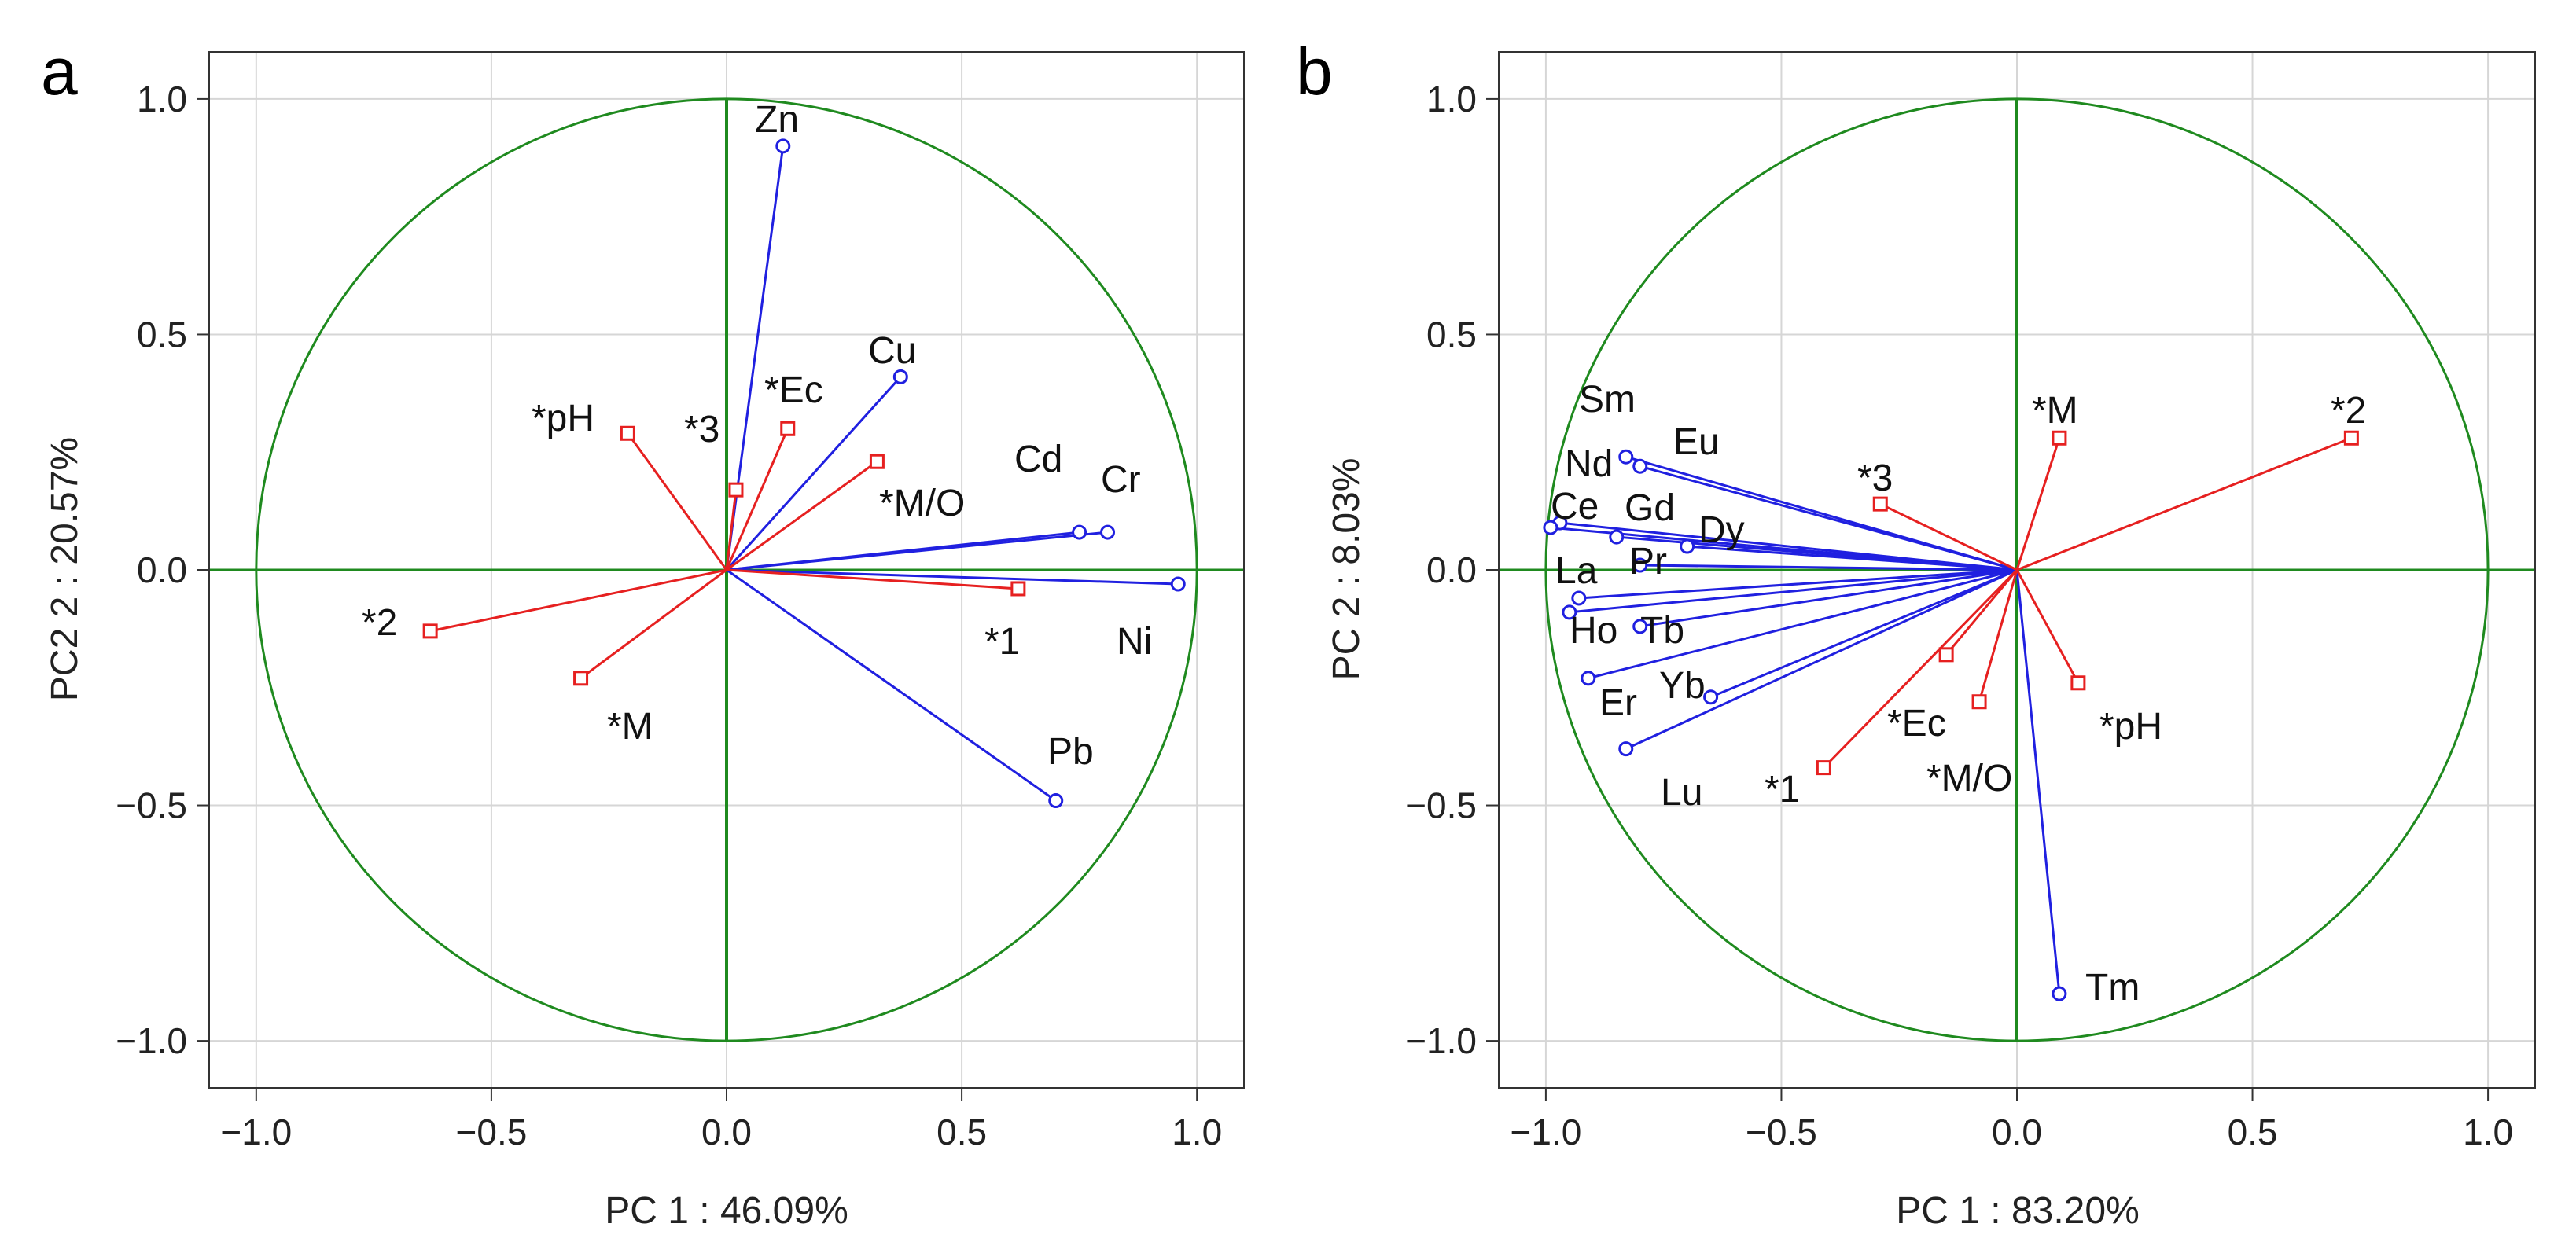 This screenshot has height=1253, width=2576. Describe the element at coordinates (1546, 1132) in the screenshot. I see `panel-b-x-tick-label-0: −1.0` at that location.